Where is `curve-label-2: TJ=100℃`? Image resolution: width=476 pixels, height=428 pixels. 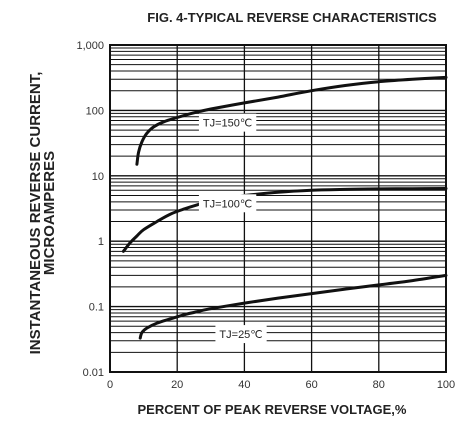 curve-label-2: TJ=100℃ is located at coordinates (227, 203).